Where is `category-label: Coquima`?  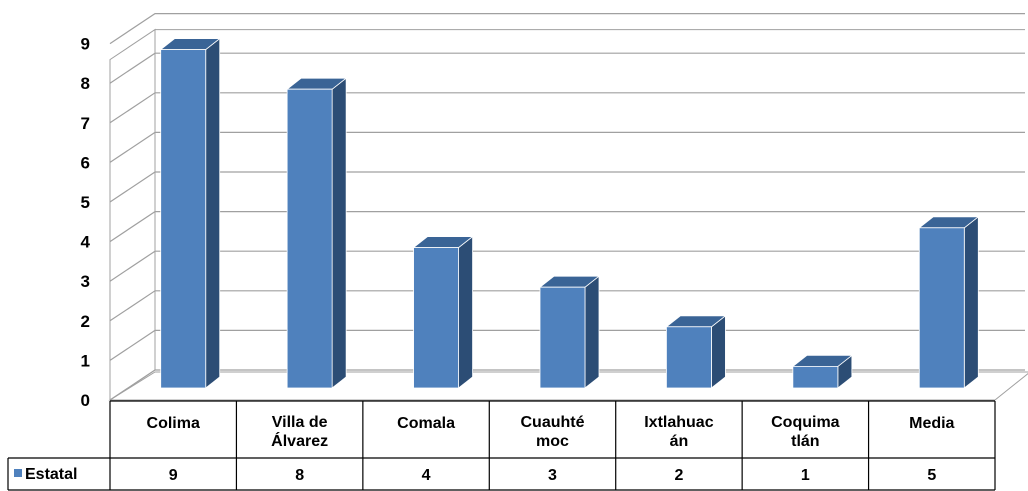 category-label: Coquima is located at coordinates (805, 422).